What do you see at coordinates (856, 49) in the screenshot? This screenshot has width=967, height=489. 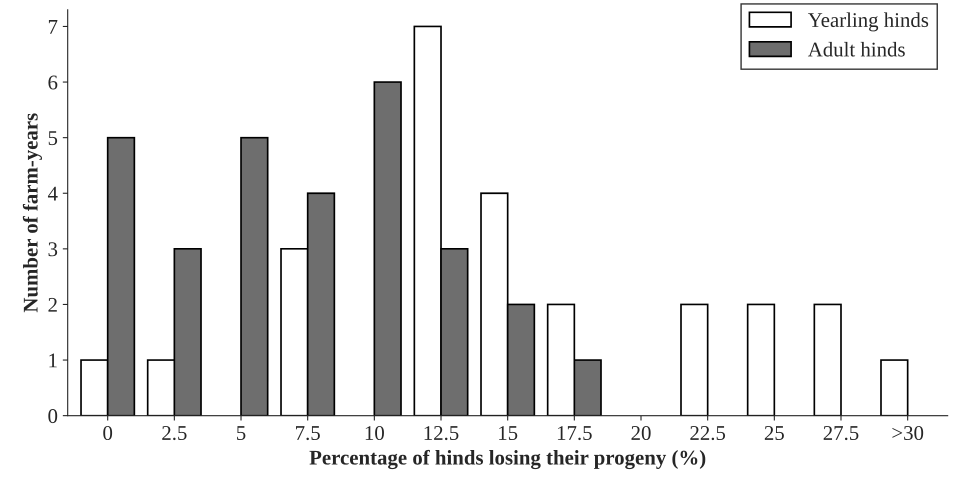 I see `legend-label: Adult hinds` at bounding box center [856, 49].